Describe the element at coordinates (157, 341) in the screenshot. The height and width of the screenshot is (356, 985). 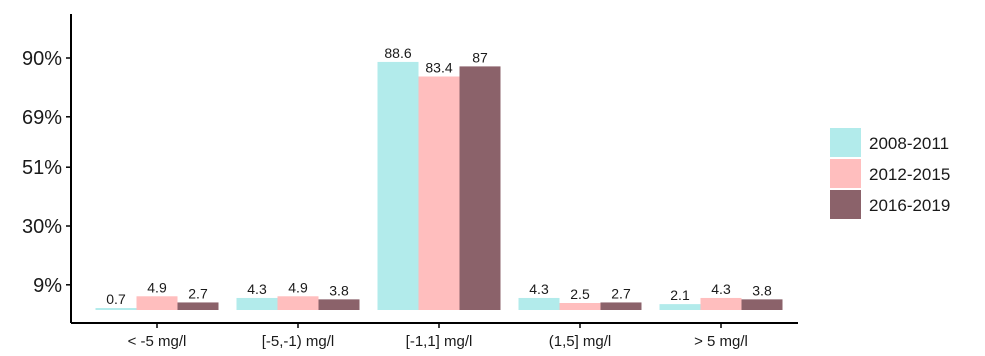
I see `x-tick-label: < -5 mg/l` at that location.